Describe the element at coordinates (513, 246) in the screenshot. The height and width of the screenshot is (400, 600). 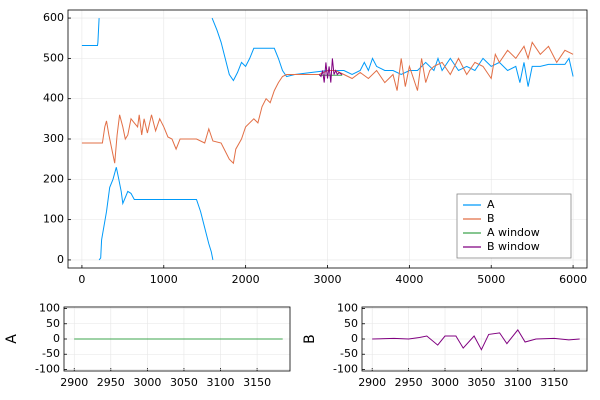
I see `legend-label: B window` at that location.